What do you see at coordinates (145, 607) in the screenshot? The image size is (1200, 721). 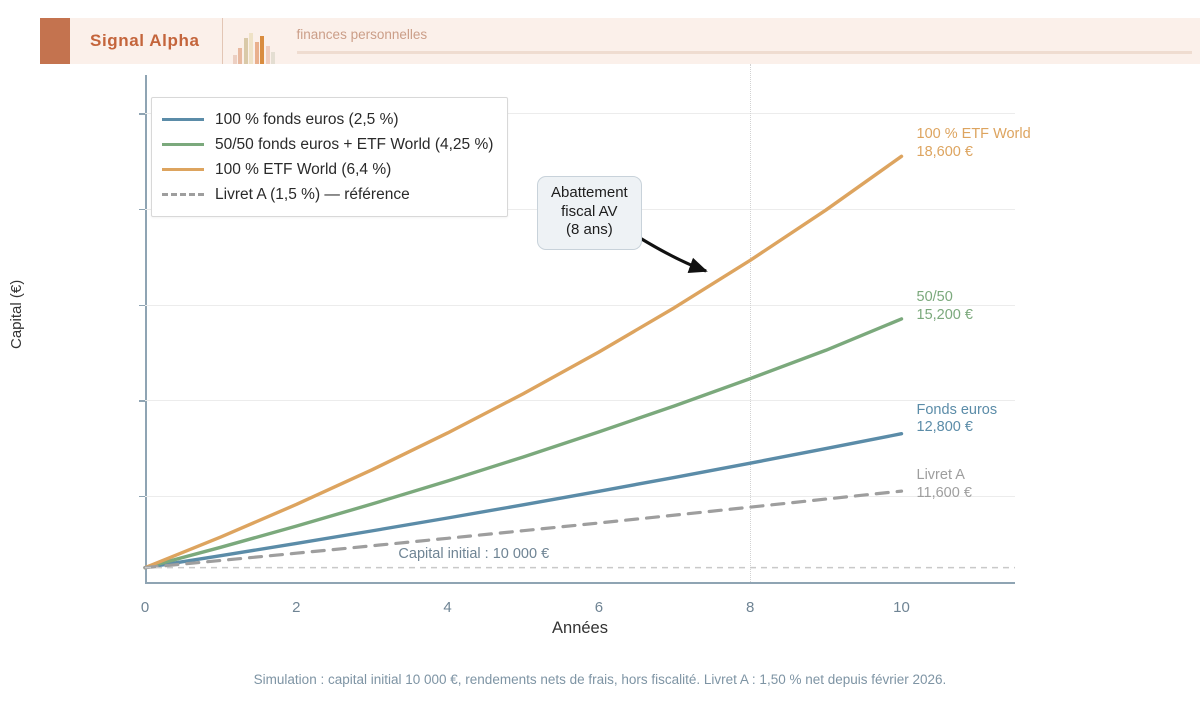 I see `x-tick-label-0: 0` at bounding box center [145, 607].